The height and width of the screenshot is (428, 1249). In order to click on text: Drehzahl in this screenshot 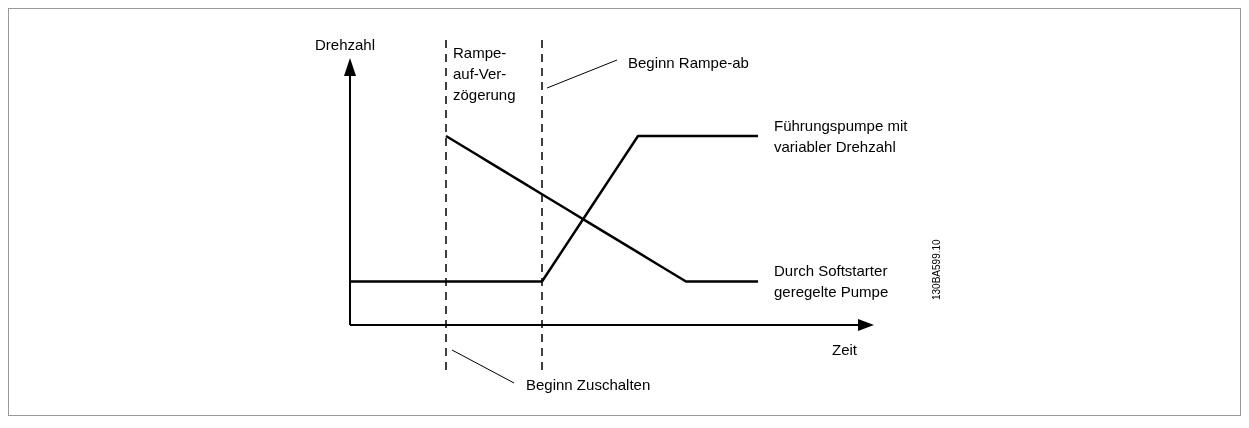, I will do `click(345, 44)`.